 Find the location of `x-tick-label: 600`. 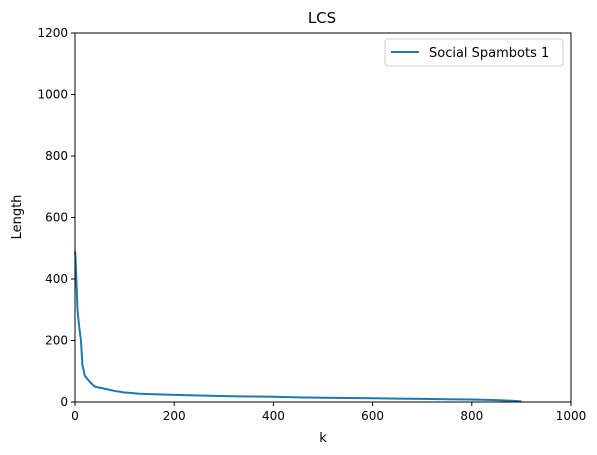

x-tick-label: 600 is located at coordinates (372, 416).